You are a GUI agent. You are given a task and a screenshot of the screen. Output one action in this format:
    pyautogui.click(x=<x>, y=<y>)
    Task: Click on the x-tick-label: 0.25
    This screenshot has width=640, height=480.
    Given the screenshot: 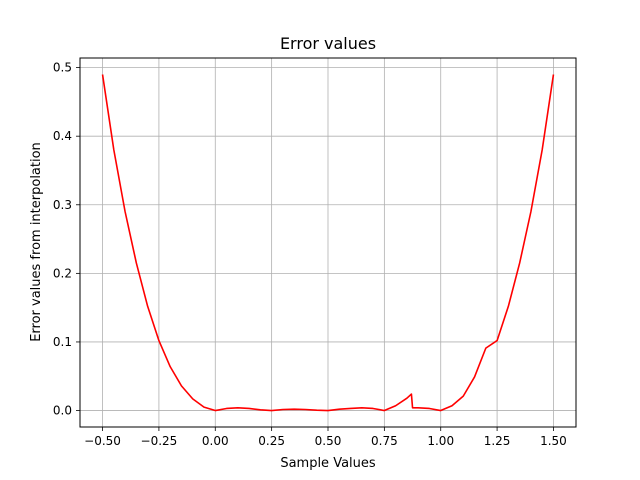 What is the action you would take?
    pyautogui.click(x=271, y=441)
    